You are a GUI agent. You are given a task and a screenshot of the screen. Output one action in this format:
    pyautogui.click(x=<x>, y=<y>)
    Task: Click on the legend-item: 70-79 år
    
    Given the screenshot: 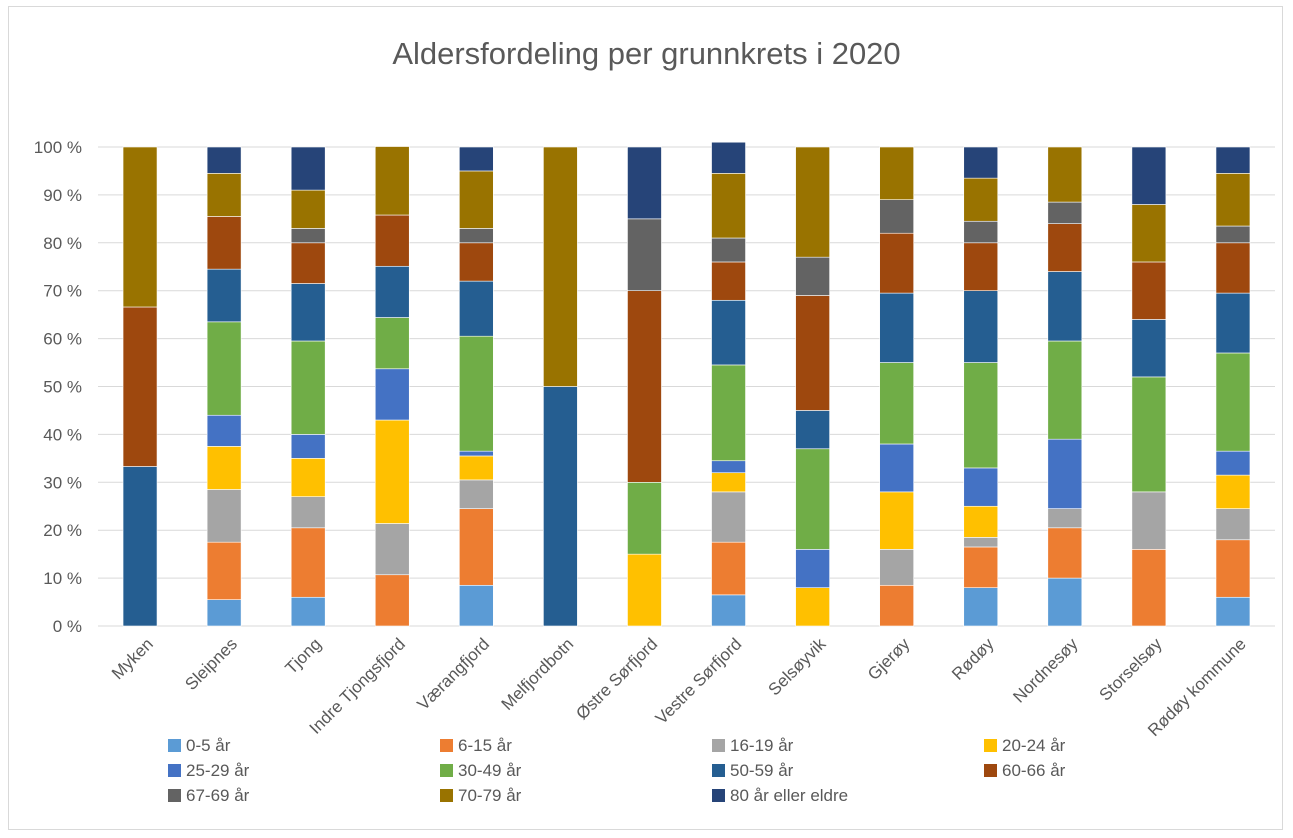 What is the action you would take?
    pyautogui.click(x=481, y=795)
    